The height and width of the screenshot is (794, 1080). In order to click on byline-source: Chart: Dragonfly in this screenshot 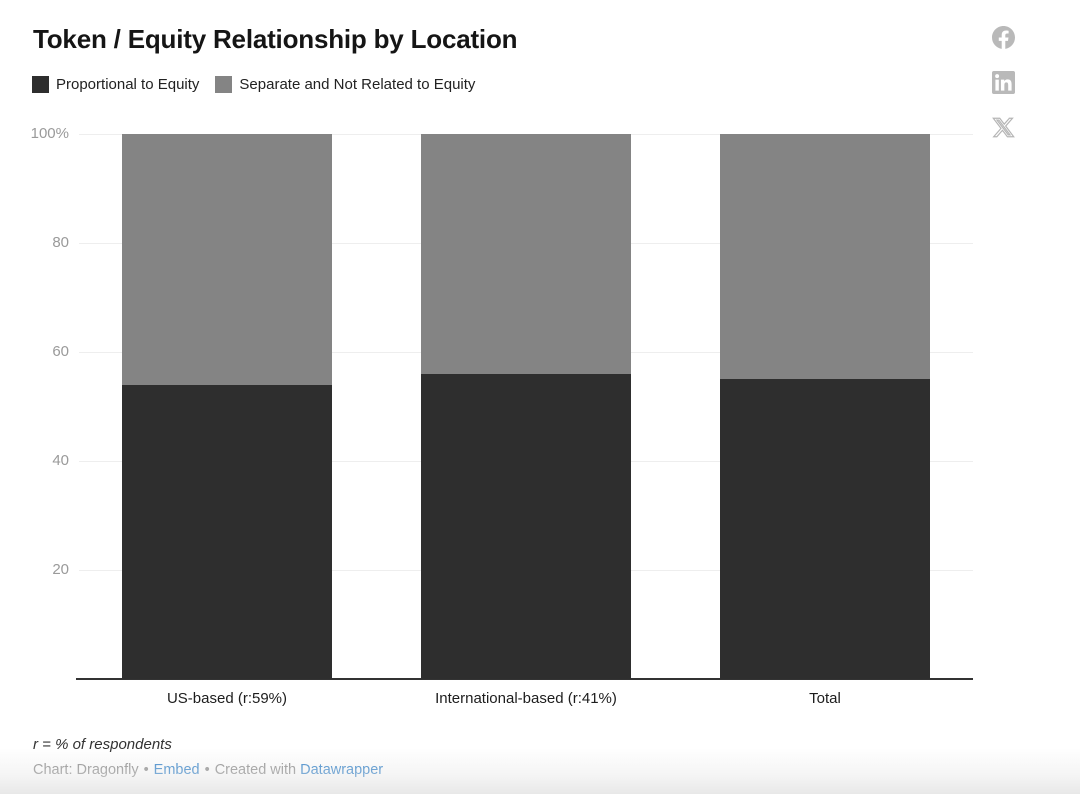, I will do `click(86, 770)`.